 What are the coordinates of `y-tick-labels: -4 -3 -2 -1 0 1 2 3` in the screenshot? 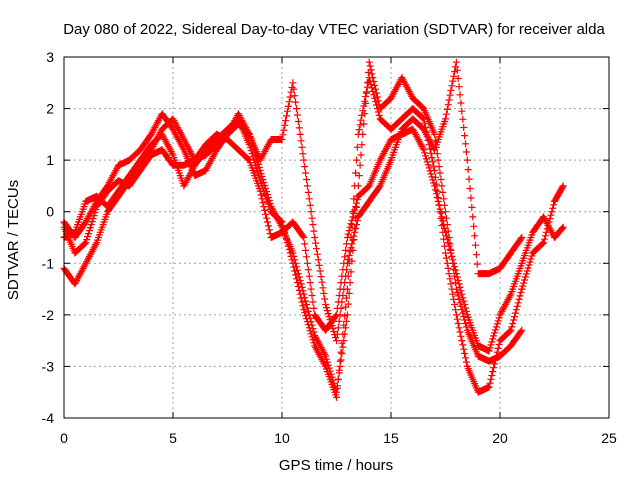 It's located at (48, 237).